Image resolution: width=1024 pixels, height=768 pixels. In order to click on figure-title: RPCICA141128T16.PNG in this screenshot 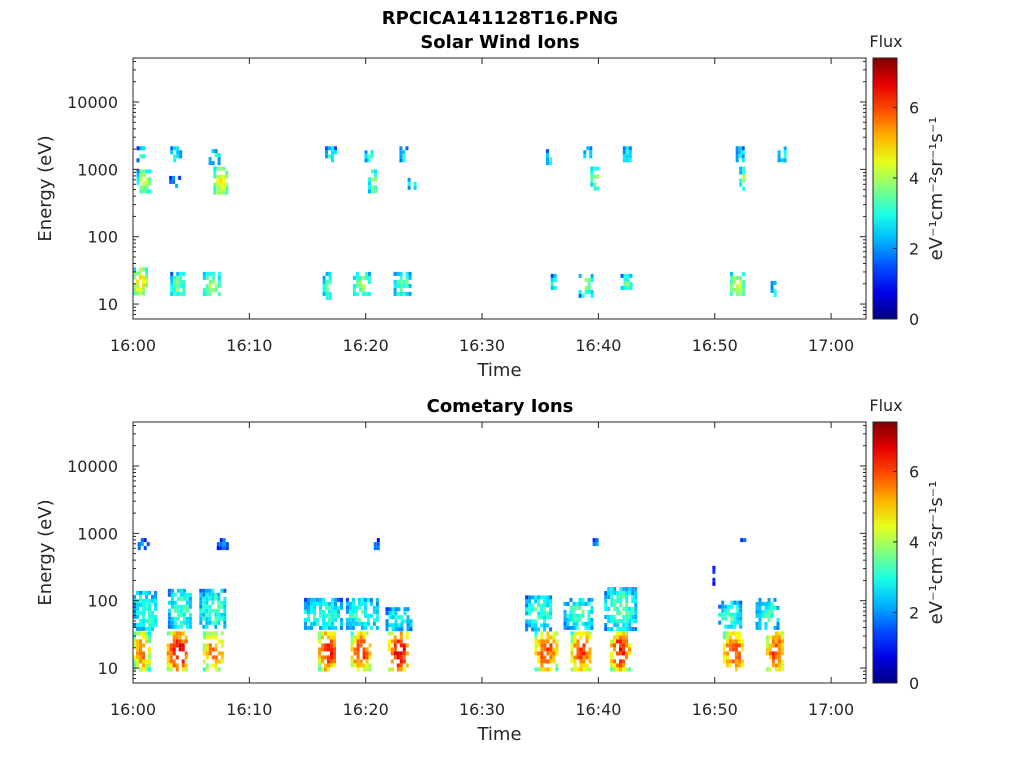, I will do `click(500, 18)`.